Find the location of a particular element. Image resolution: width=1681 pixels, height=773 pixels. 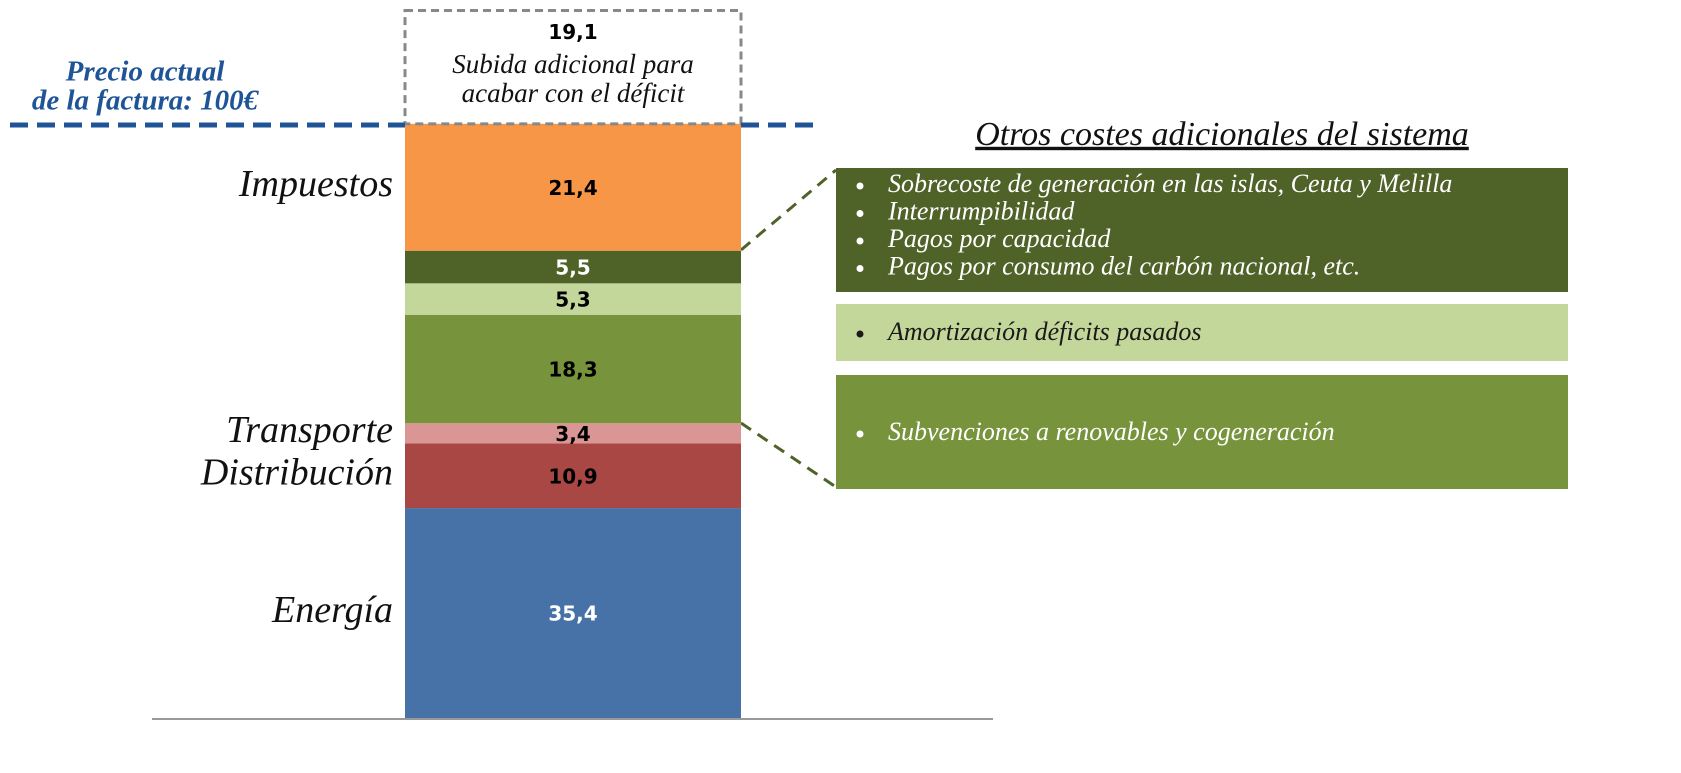

annotation: Subida adicional para is located at coordinates (573, 64).